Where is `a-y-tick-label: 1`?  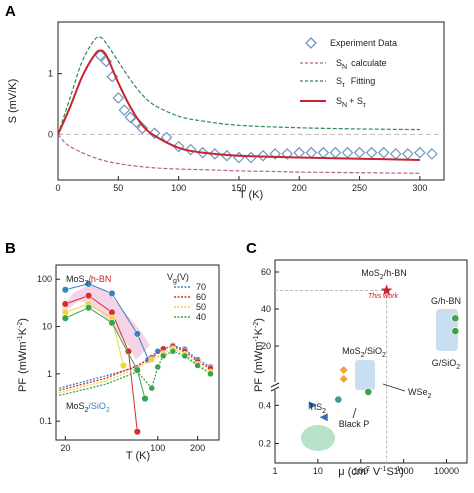
a-y-tick-label: 1 is located at coordinates (50, 74).